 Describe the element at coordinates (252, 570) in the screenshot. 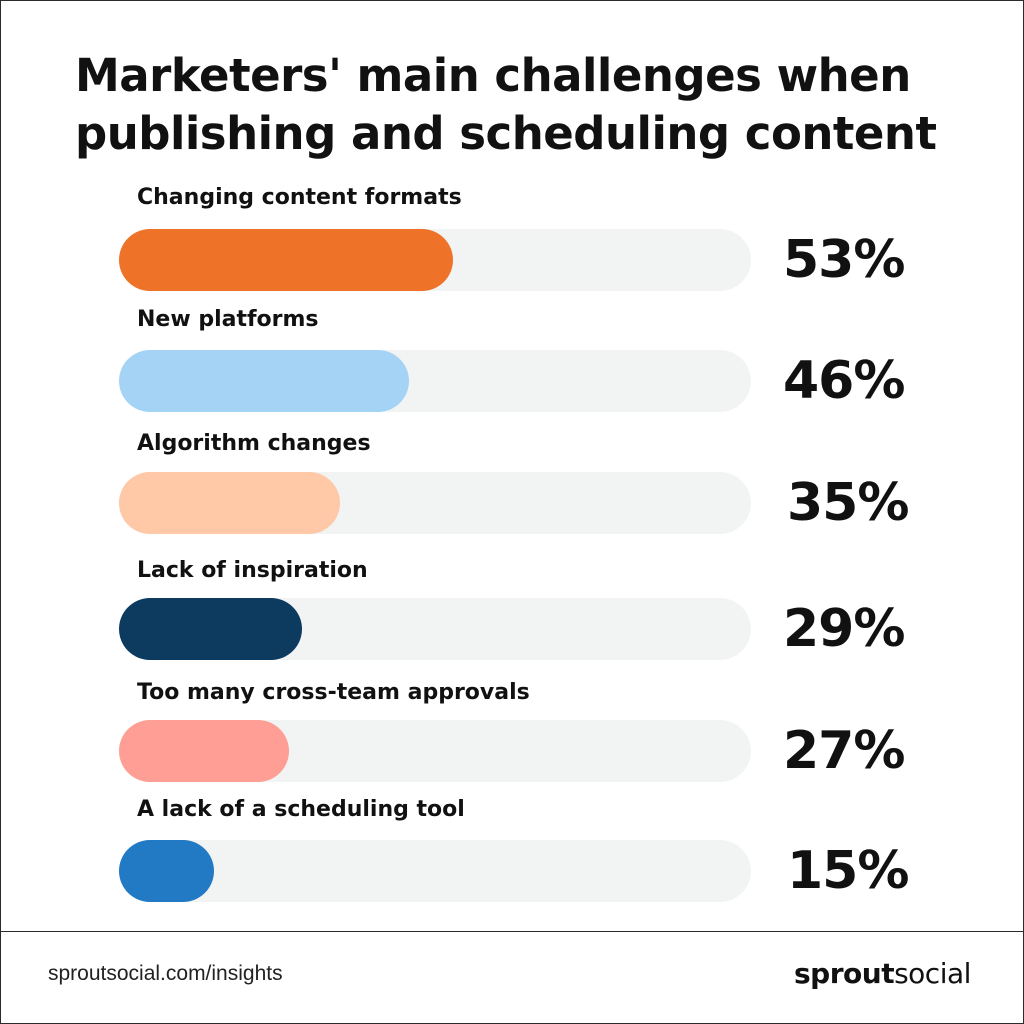

I see `bar-label: Lack of inspiration` at that location.